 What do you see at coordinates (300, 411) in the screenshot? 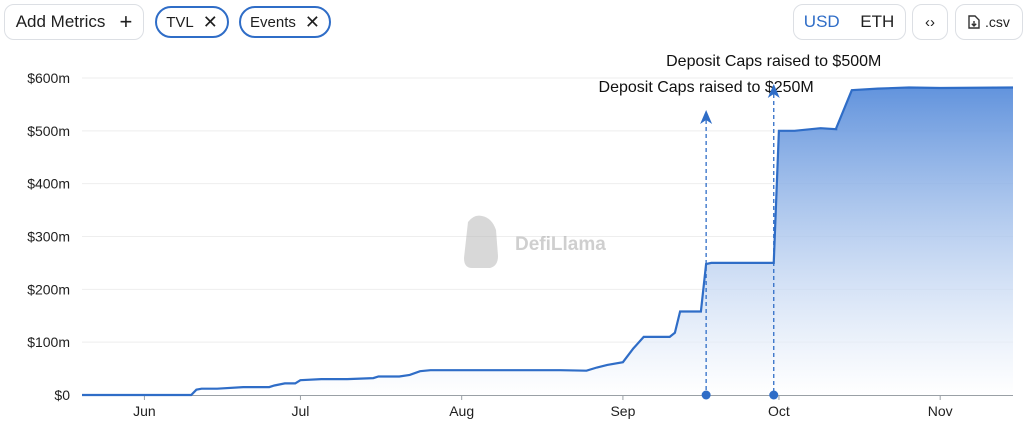
I see `x-tick-label: Jul` at bounding box center [300, 411].